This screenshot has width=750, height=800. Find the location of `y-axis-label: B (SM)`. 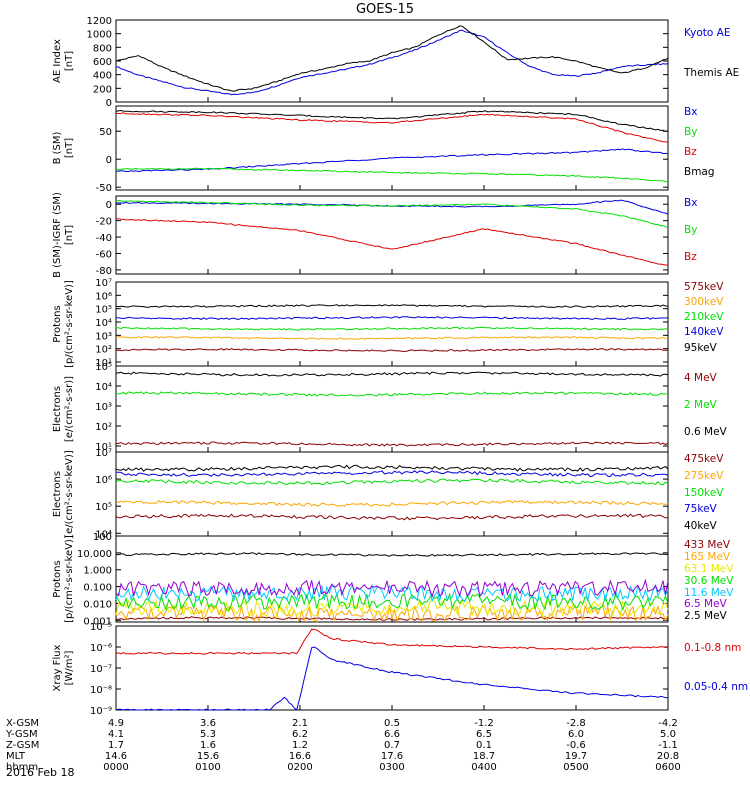

y-axis-label: B (SM) is located at coordinates (57, 147).